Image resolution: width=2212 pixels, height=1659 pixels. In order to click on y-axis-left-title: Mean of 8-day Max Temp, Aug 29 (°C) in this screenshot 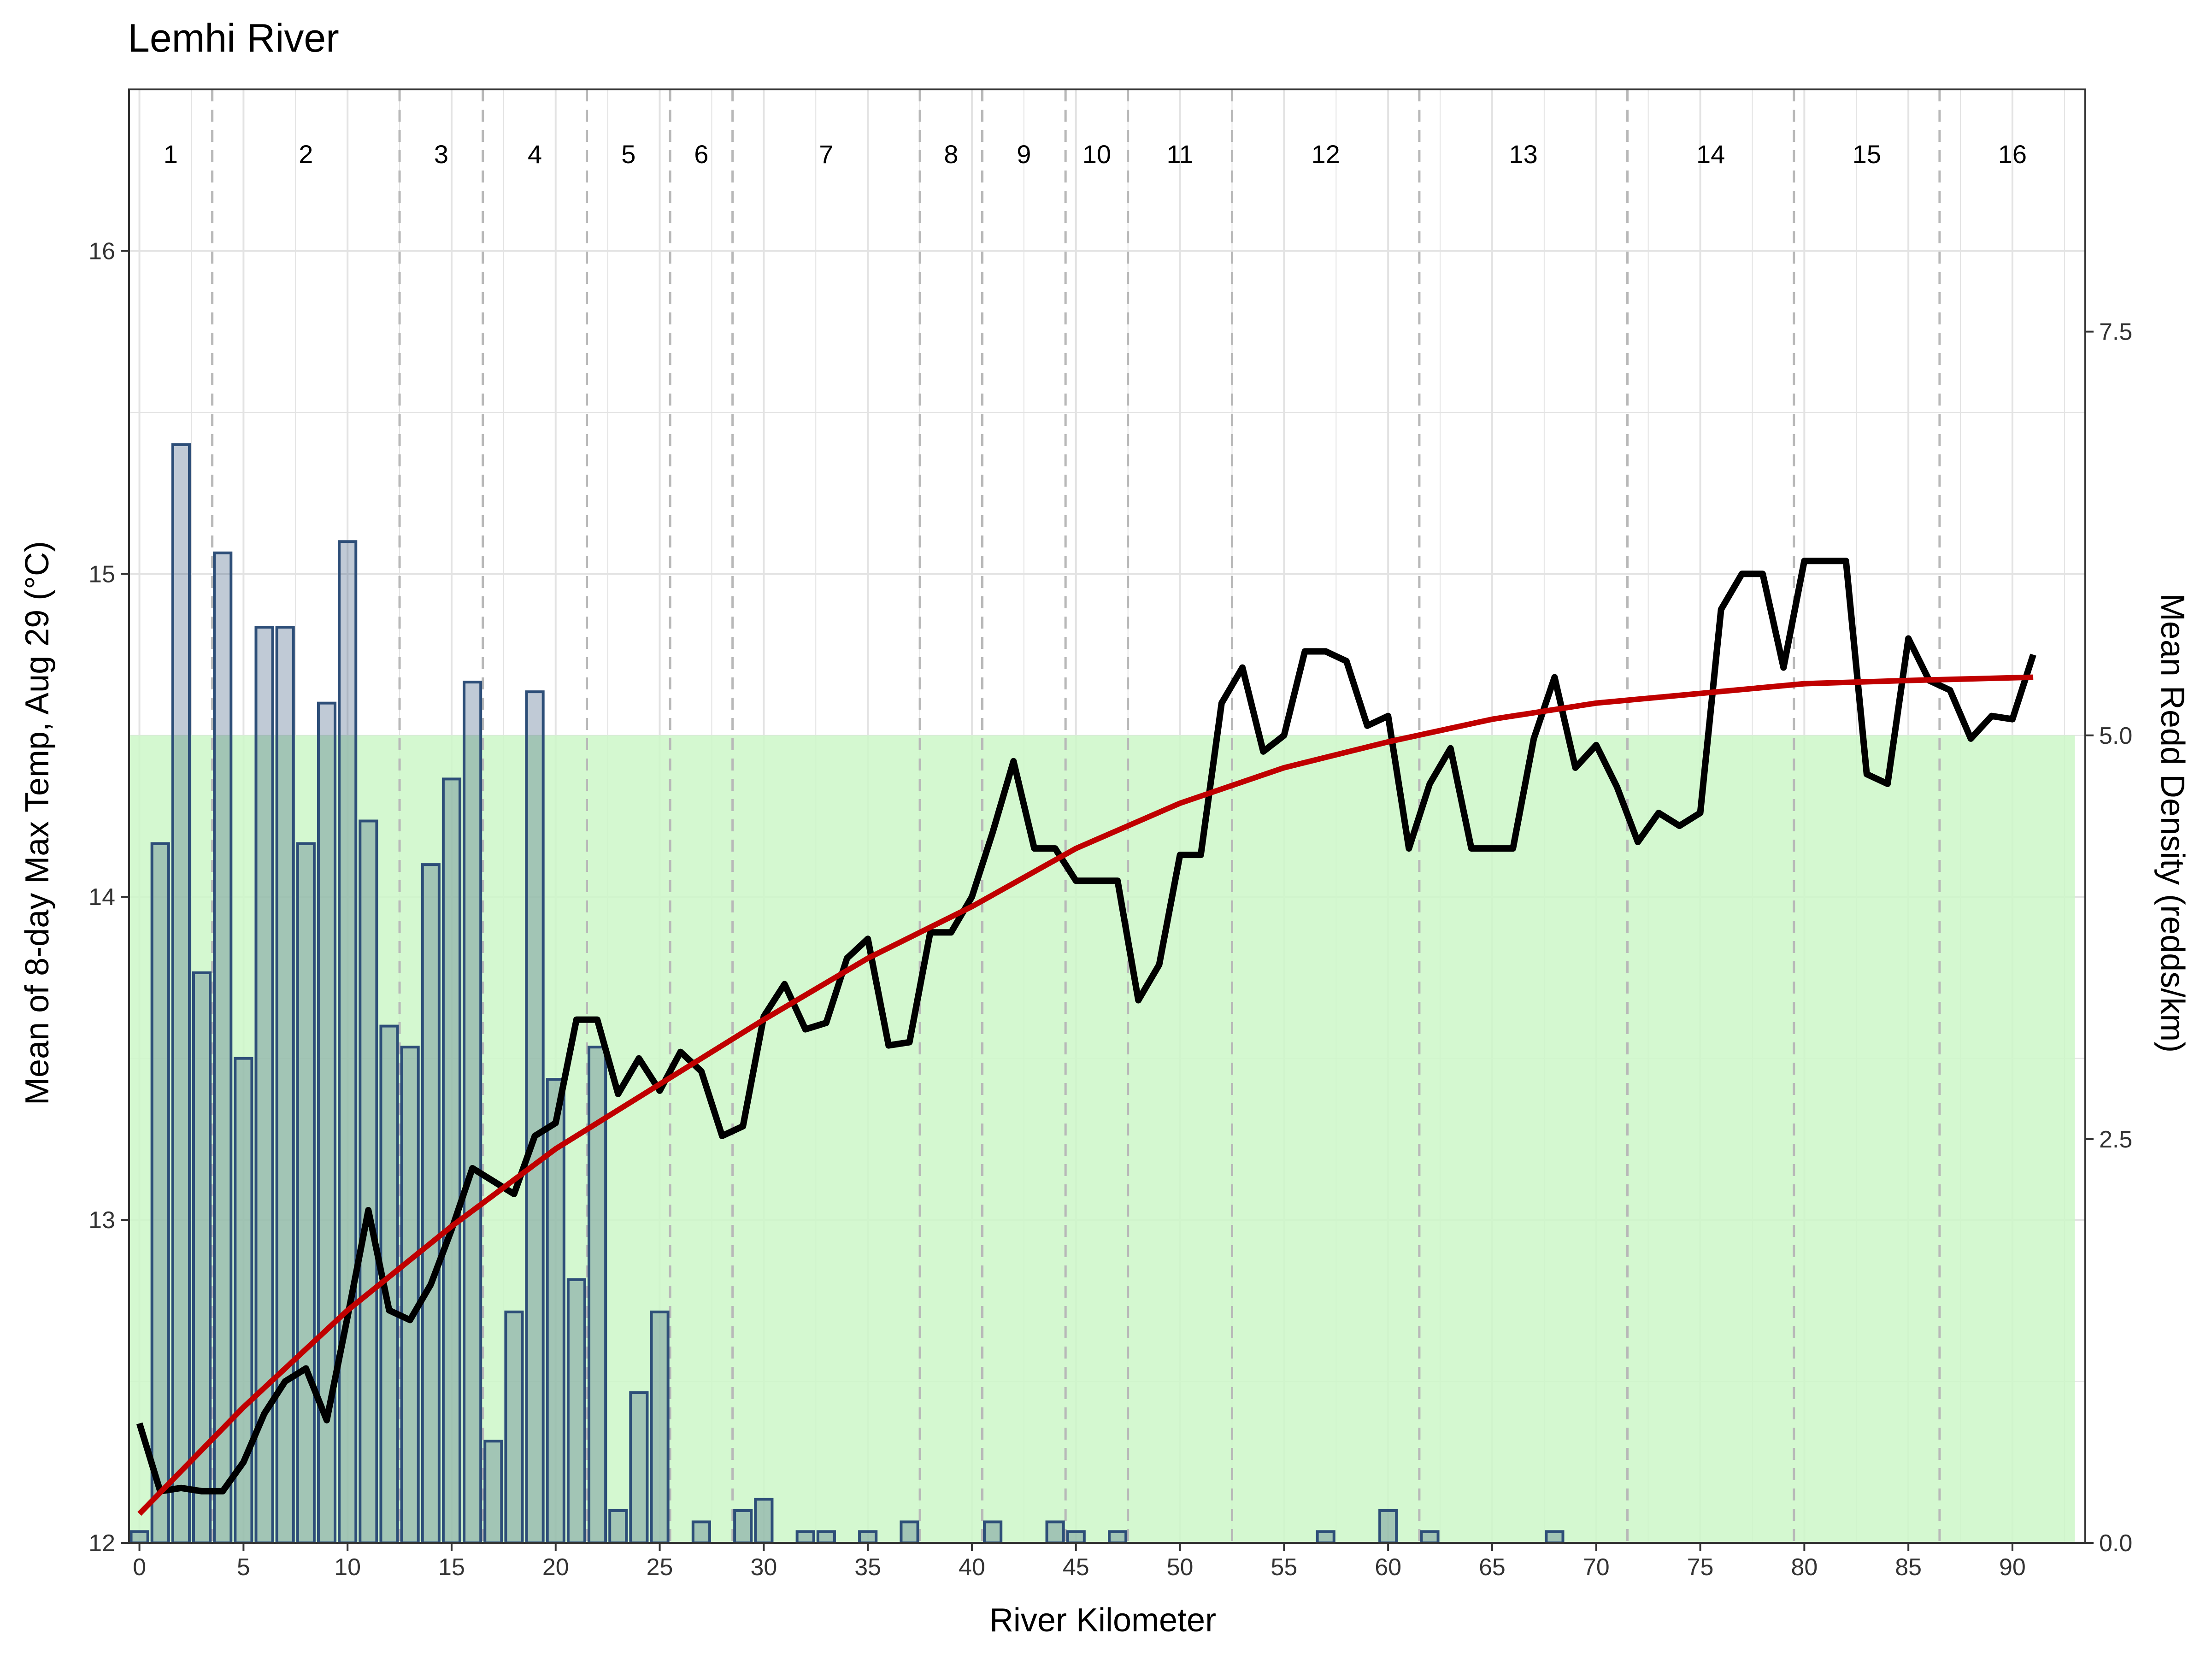, I will do `click(37, 823)`.